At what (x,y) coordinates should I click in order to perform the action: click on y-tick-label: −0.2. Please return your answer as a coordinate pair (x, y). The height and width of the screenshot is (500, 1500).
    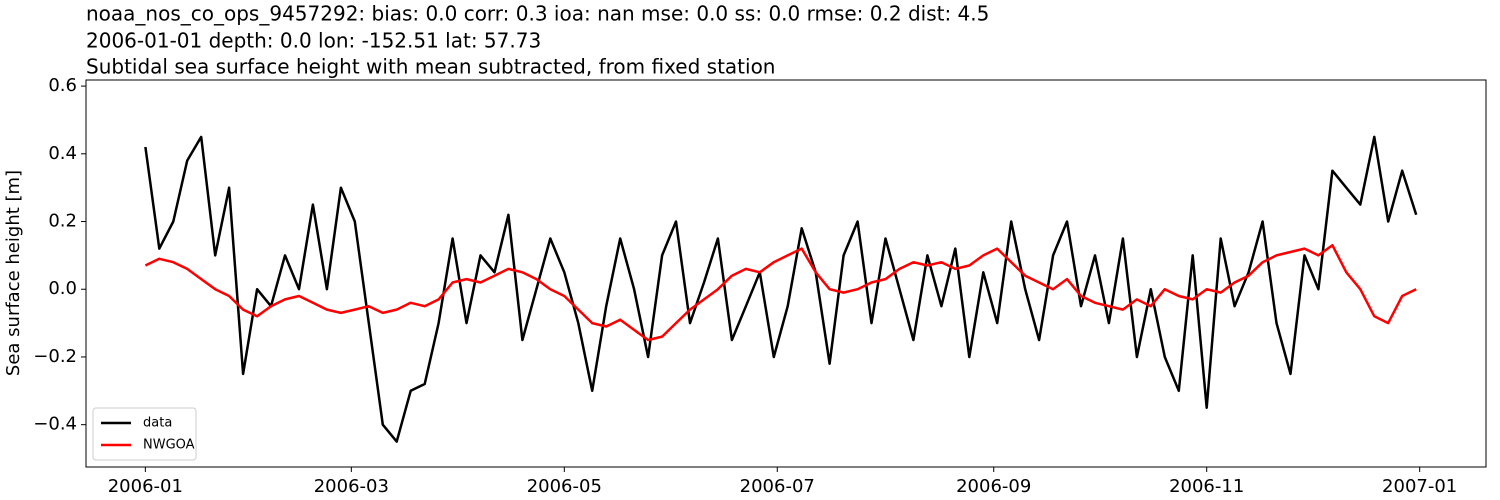
    Looking at the image, I should click on (55, 356).